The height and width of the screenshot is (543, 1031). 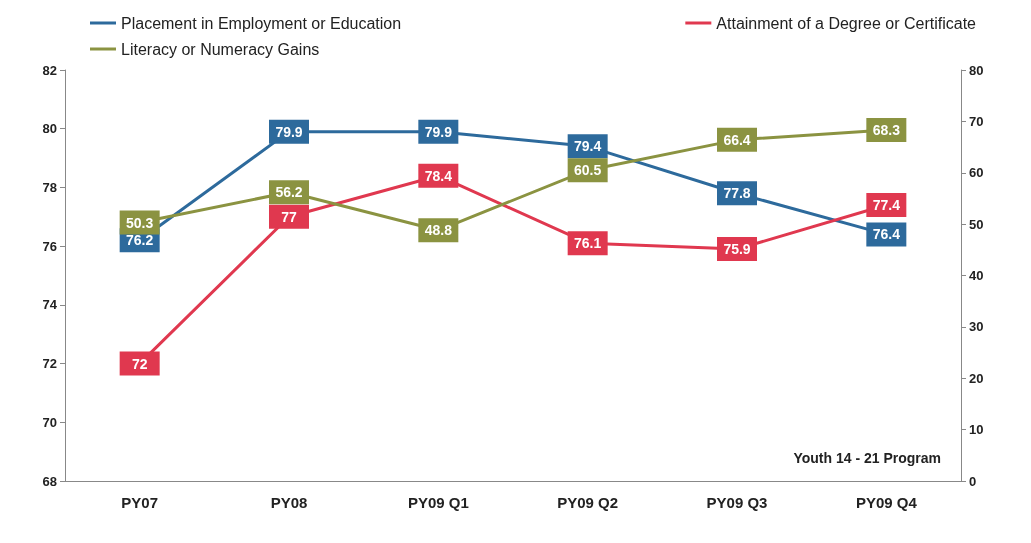 What do you see at coordinates (973, 481) in the screenshot?
I see `y2-tick-label: 0` at bounding box center [973, 481].